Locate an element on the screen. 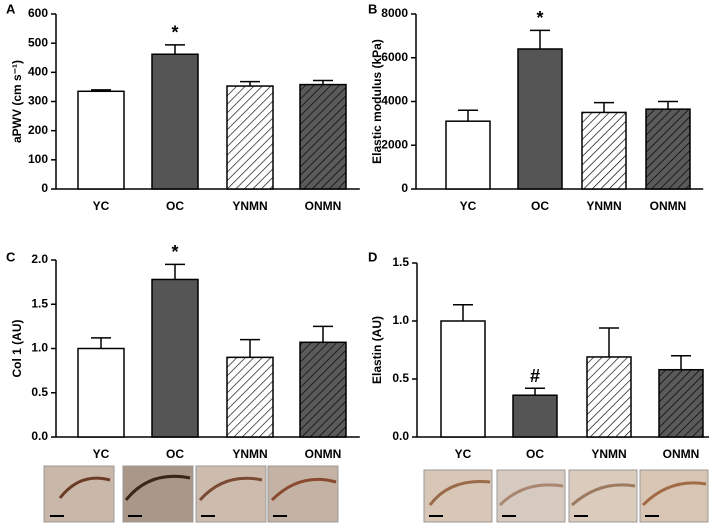 This screenshot has width=709, height=526. micrographs is located at coordinates (376, 494).